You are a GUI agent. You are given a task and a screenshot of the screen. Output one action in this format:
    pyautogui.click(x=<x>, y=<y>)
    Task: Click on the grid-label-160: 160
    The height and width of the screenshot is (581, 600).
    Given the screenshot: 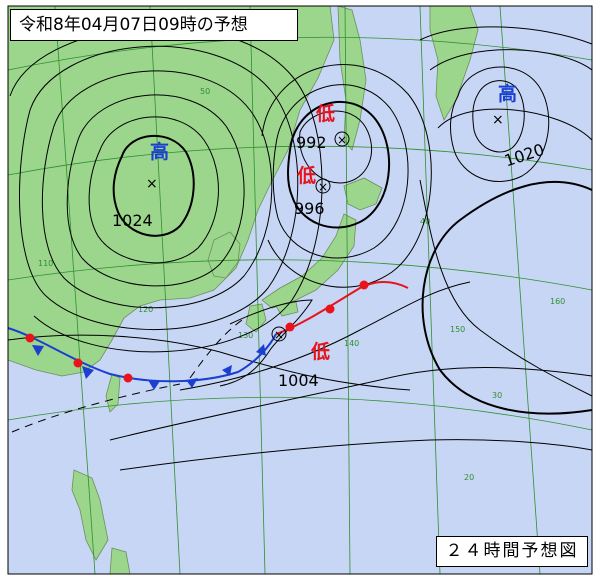 What is the action you would take?
    pyautogui.click(x=557, y=301)
    